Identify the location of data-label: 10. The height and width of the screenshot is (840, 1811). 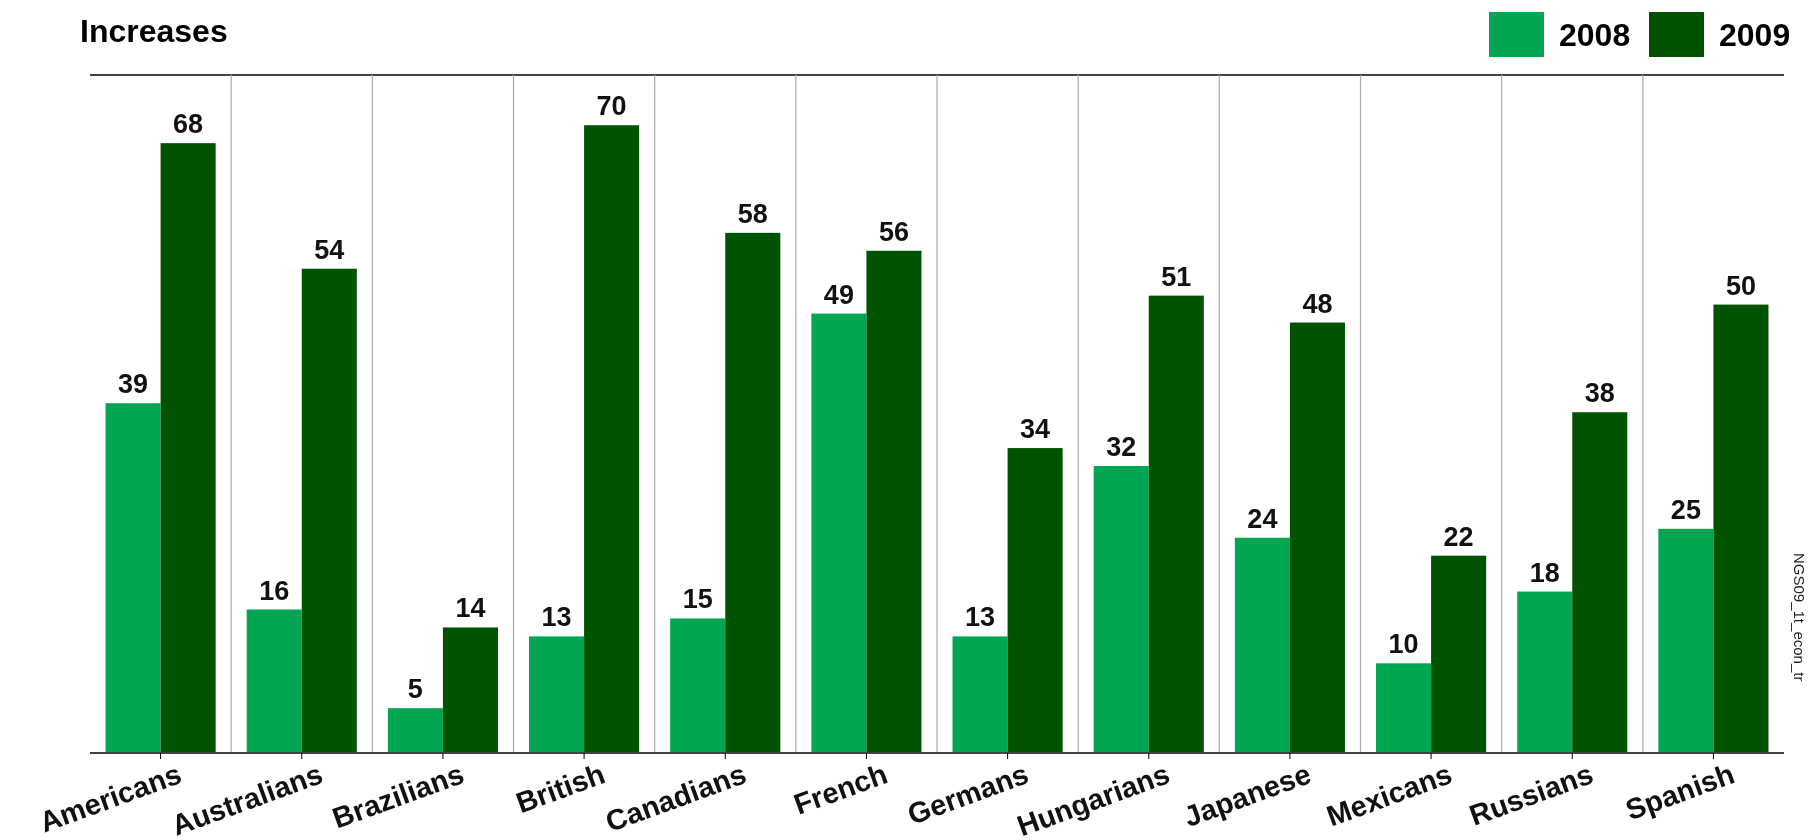
(1403, 644).